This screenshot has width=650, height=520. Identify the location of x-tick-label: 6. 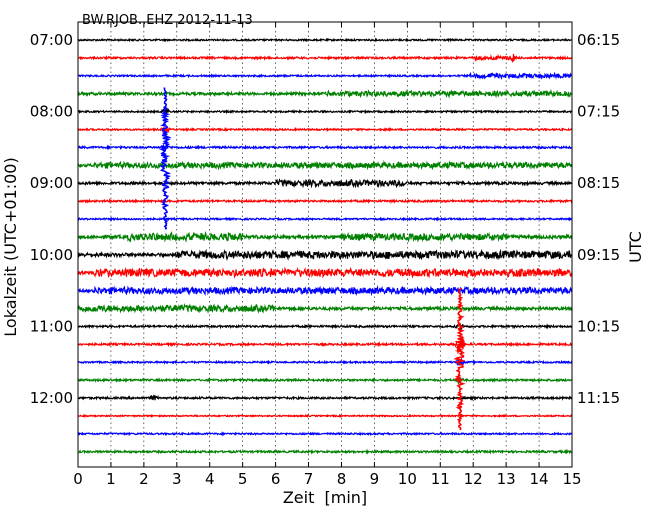
(276, 479).